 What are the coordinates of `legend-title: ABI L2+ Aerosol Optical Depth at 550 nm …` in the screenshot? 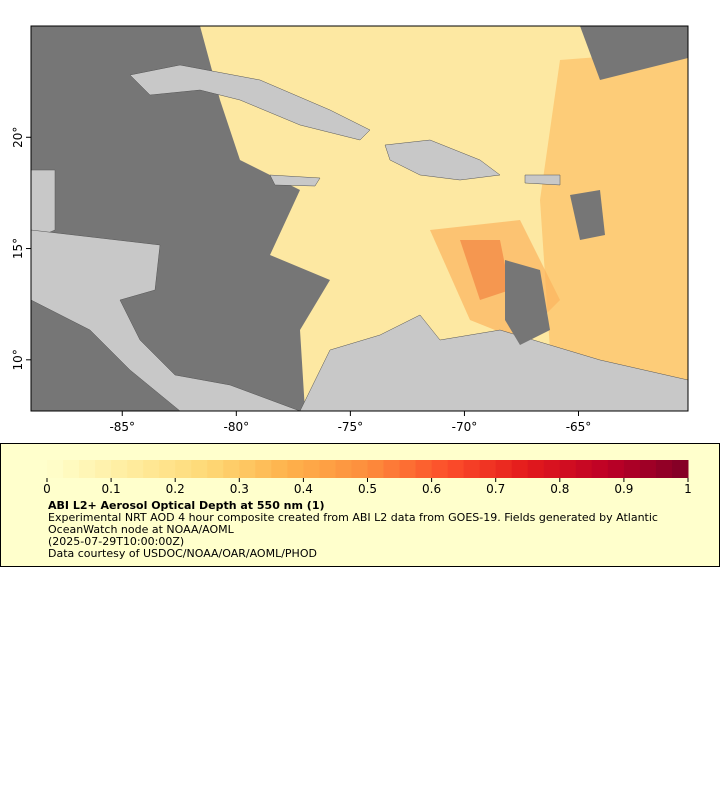 It's located at (186, 505).